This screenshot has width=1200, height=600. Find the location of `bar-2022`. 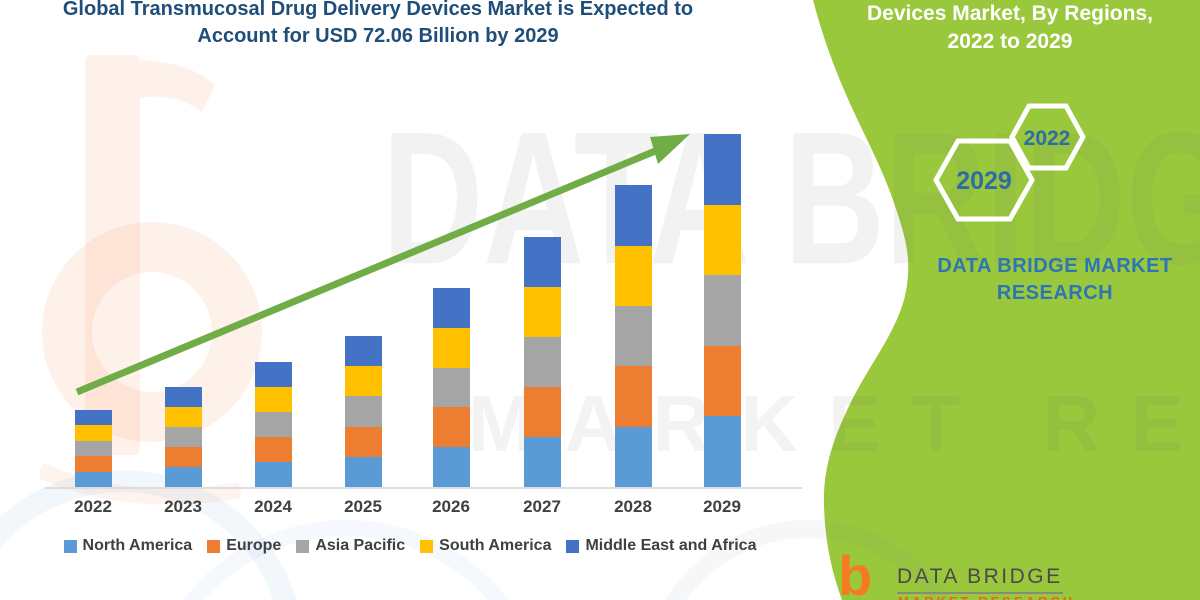

bar-2022 is located at coordinates (93, 448).